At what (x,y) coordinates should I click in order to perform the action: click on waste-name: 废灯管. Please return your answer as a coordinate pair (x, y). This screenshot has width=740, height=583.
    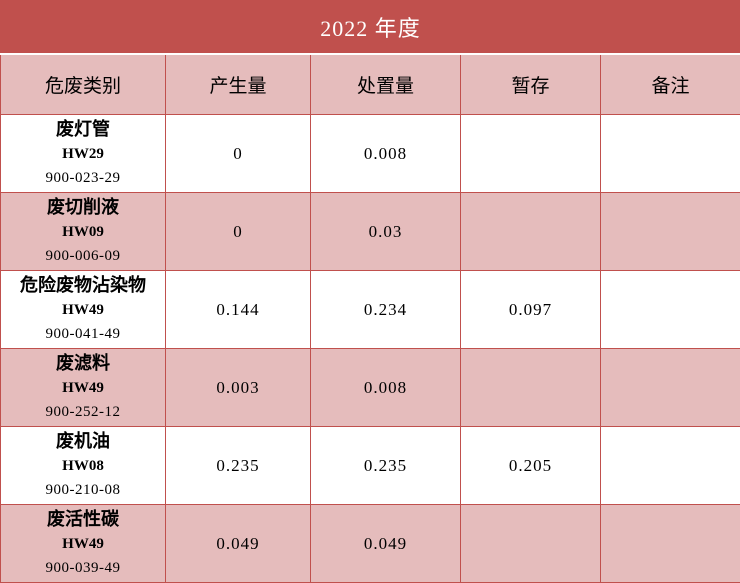
    Looking at the image, I should click on (83, 129).